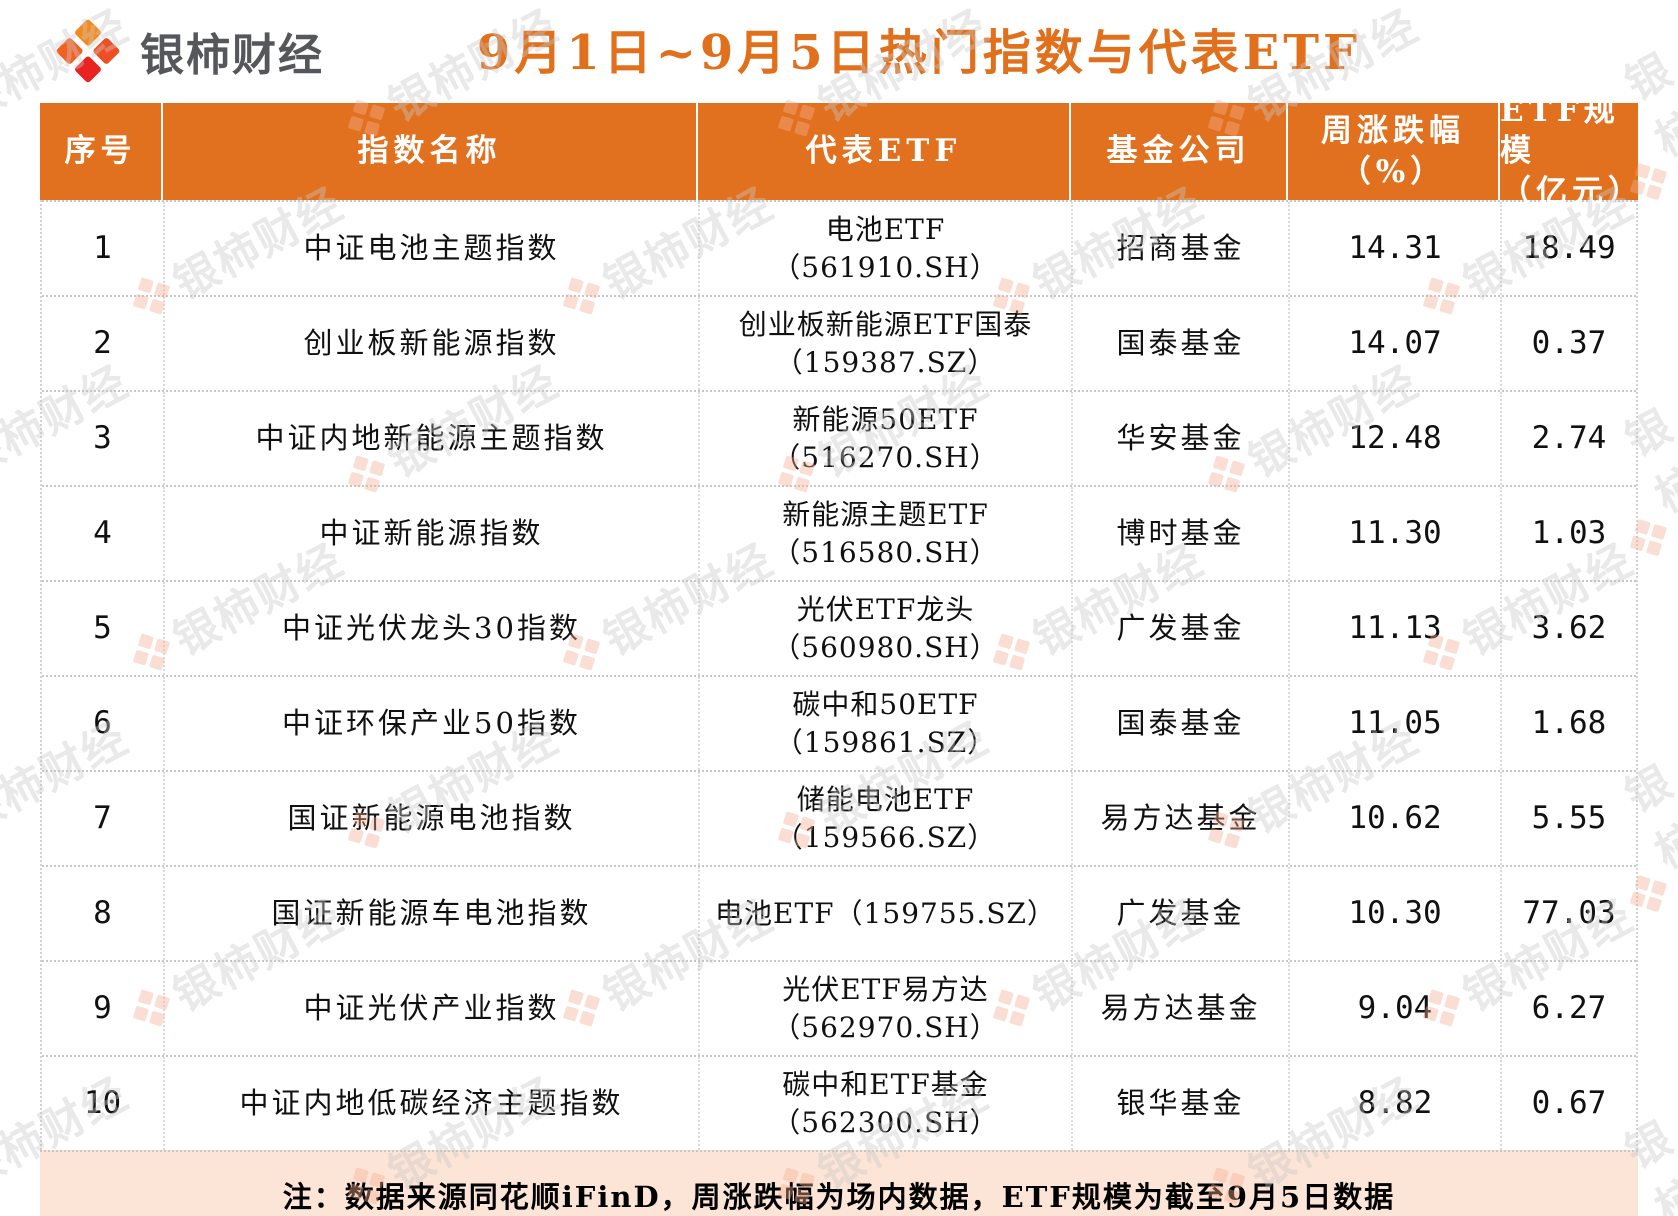  I want to click on row-number: 4, so click(102, 532).